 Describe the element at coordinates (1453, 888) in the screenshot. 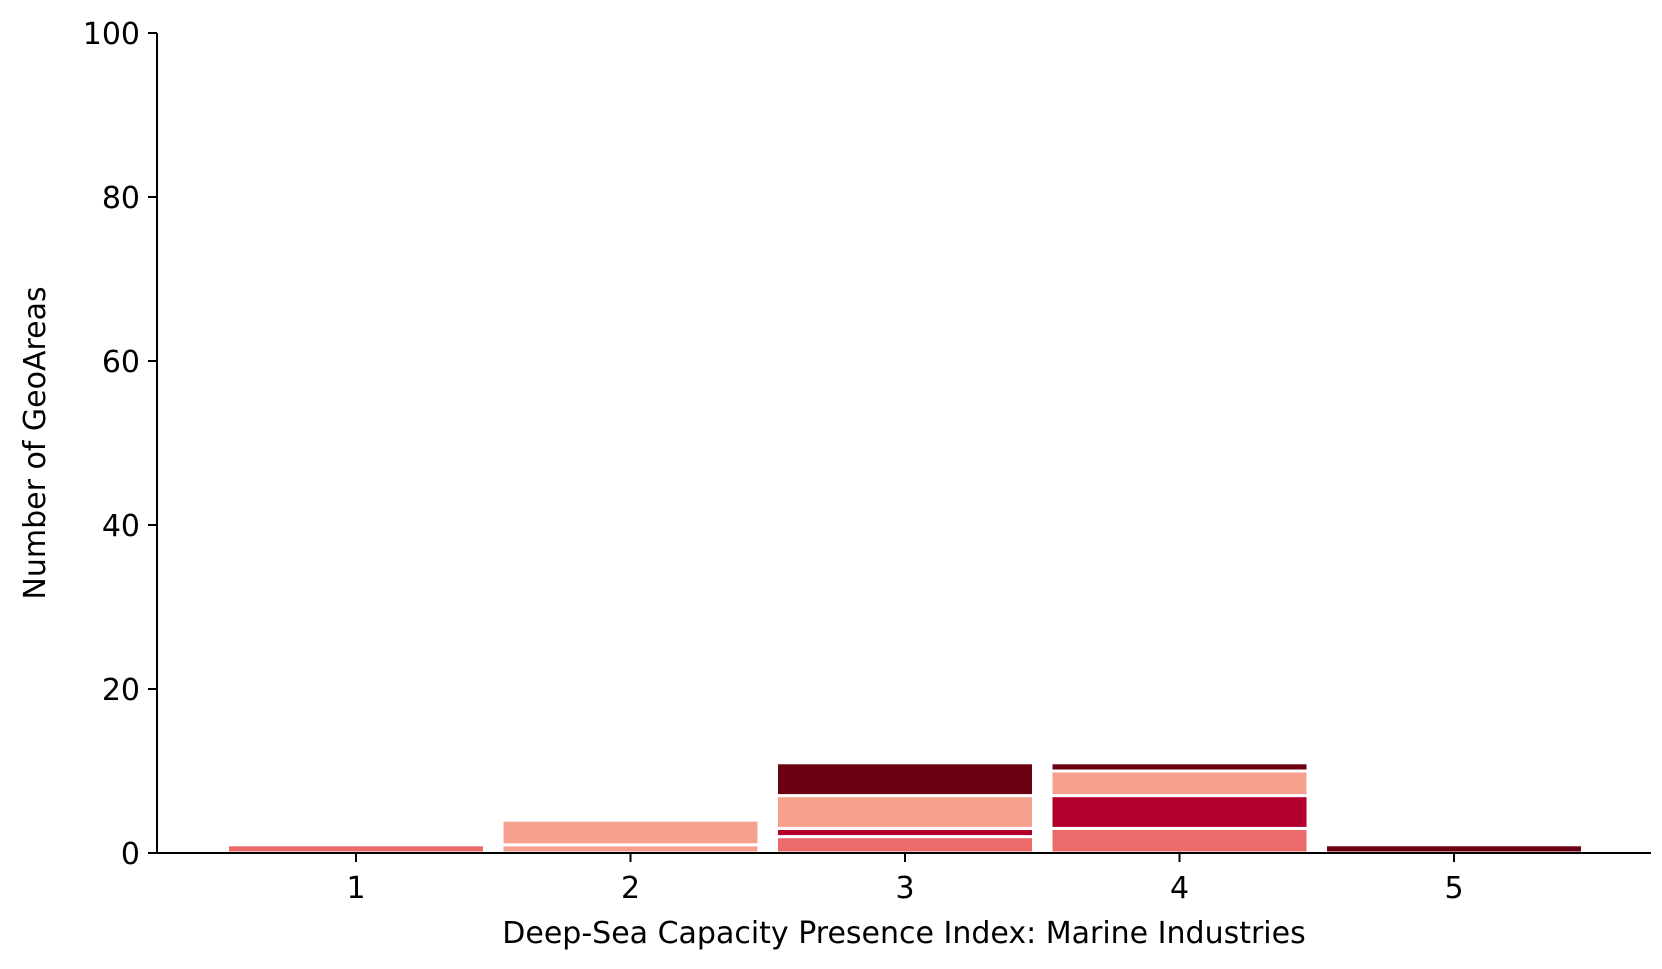

I see `x-tick-label: 5` at that location.